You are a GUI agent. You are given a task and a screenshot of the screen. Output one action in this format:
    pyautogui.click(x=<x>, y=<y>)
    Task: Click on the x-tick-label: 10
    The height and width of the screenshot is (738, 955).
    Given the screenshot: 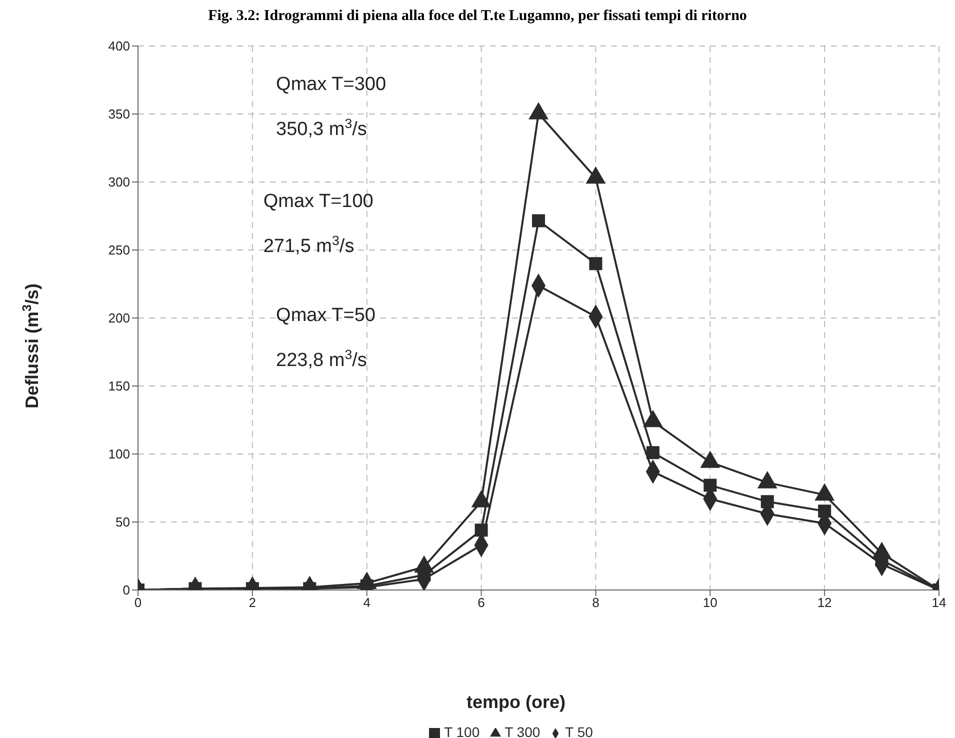 What is the action you would take?
    pyautogui.click(x=710, y=602)
    